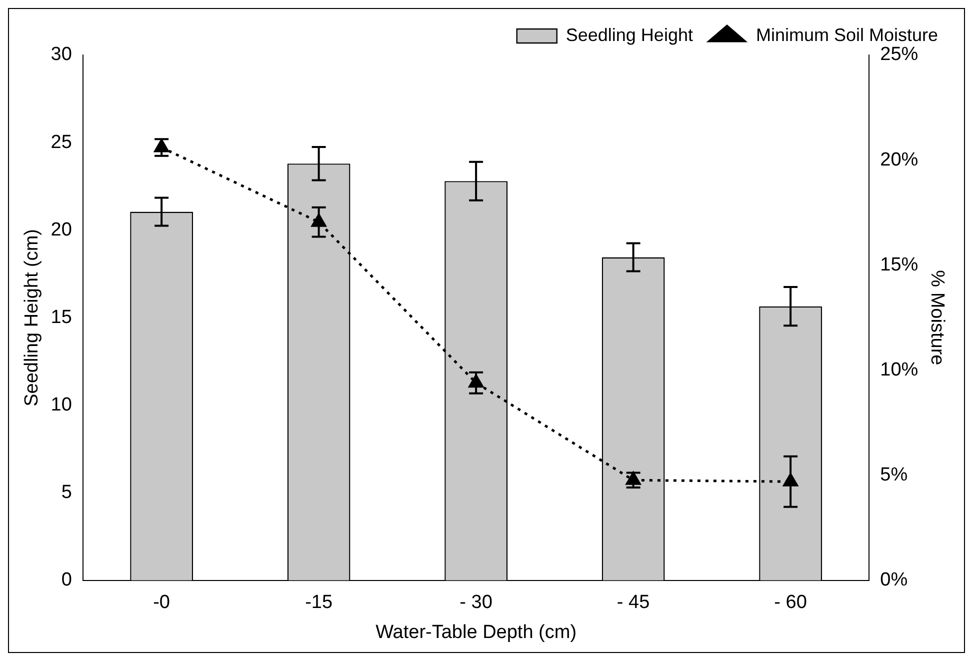  What do you see at coordinates (66, 493) in the screenshot?
I see `y-tick-label: 5` at bounding box center [66, 493].